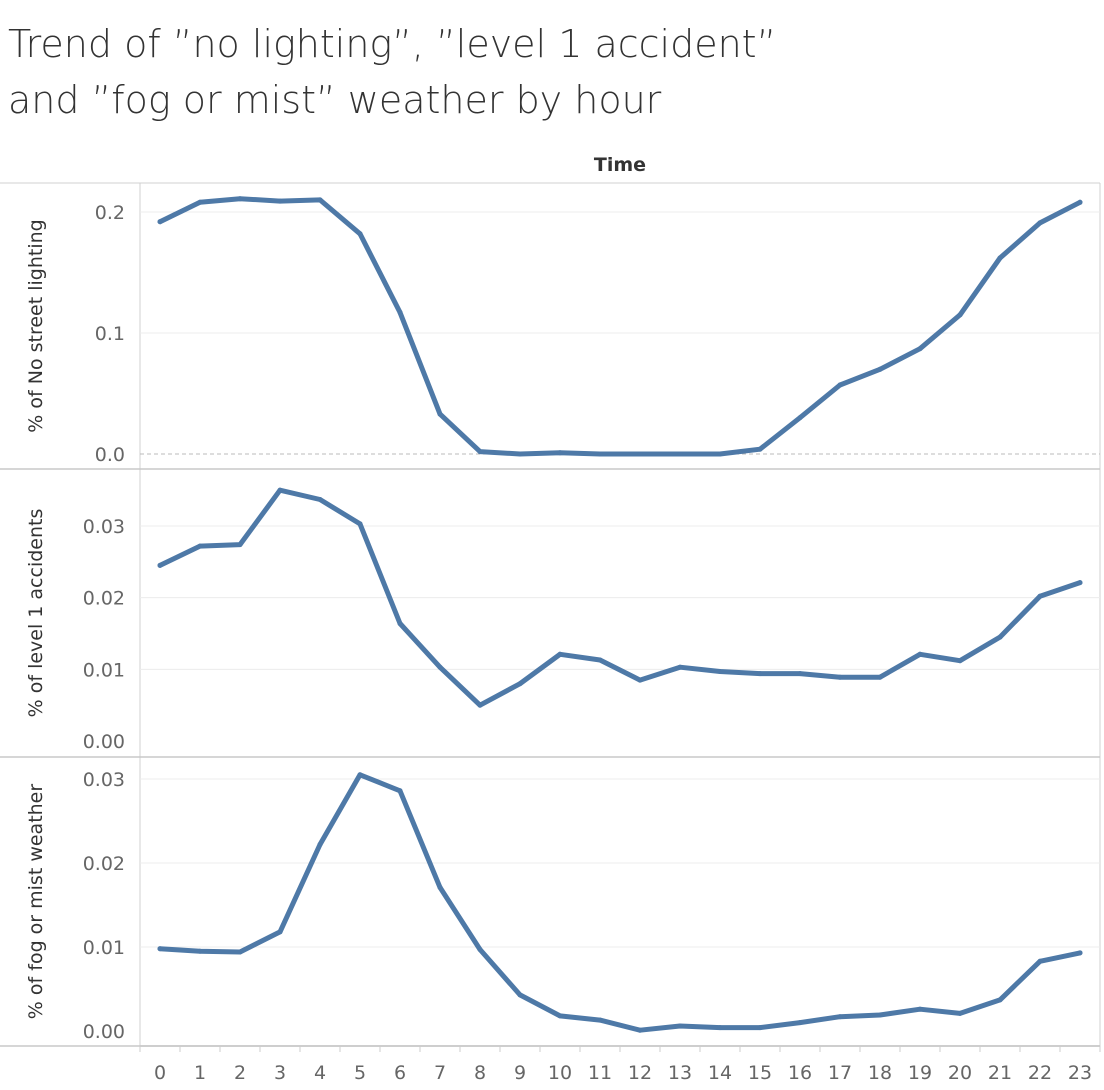  What do you see at coordinates (960, 1073) in the screenshot?
I see `x-tick-label: 20` at bounding box center [960, 1073].